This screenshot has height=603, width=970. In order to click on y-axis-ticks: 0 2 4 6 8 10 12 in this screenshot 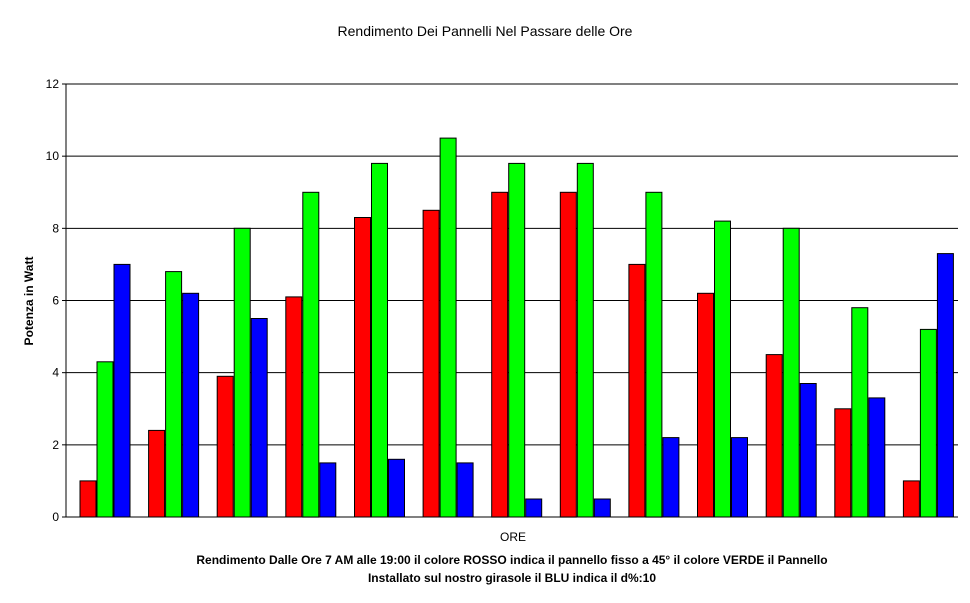, I will do `click(56, 300)`.